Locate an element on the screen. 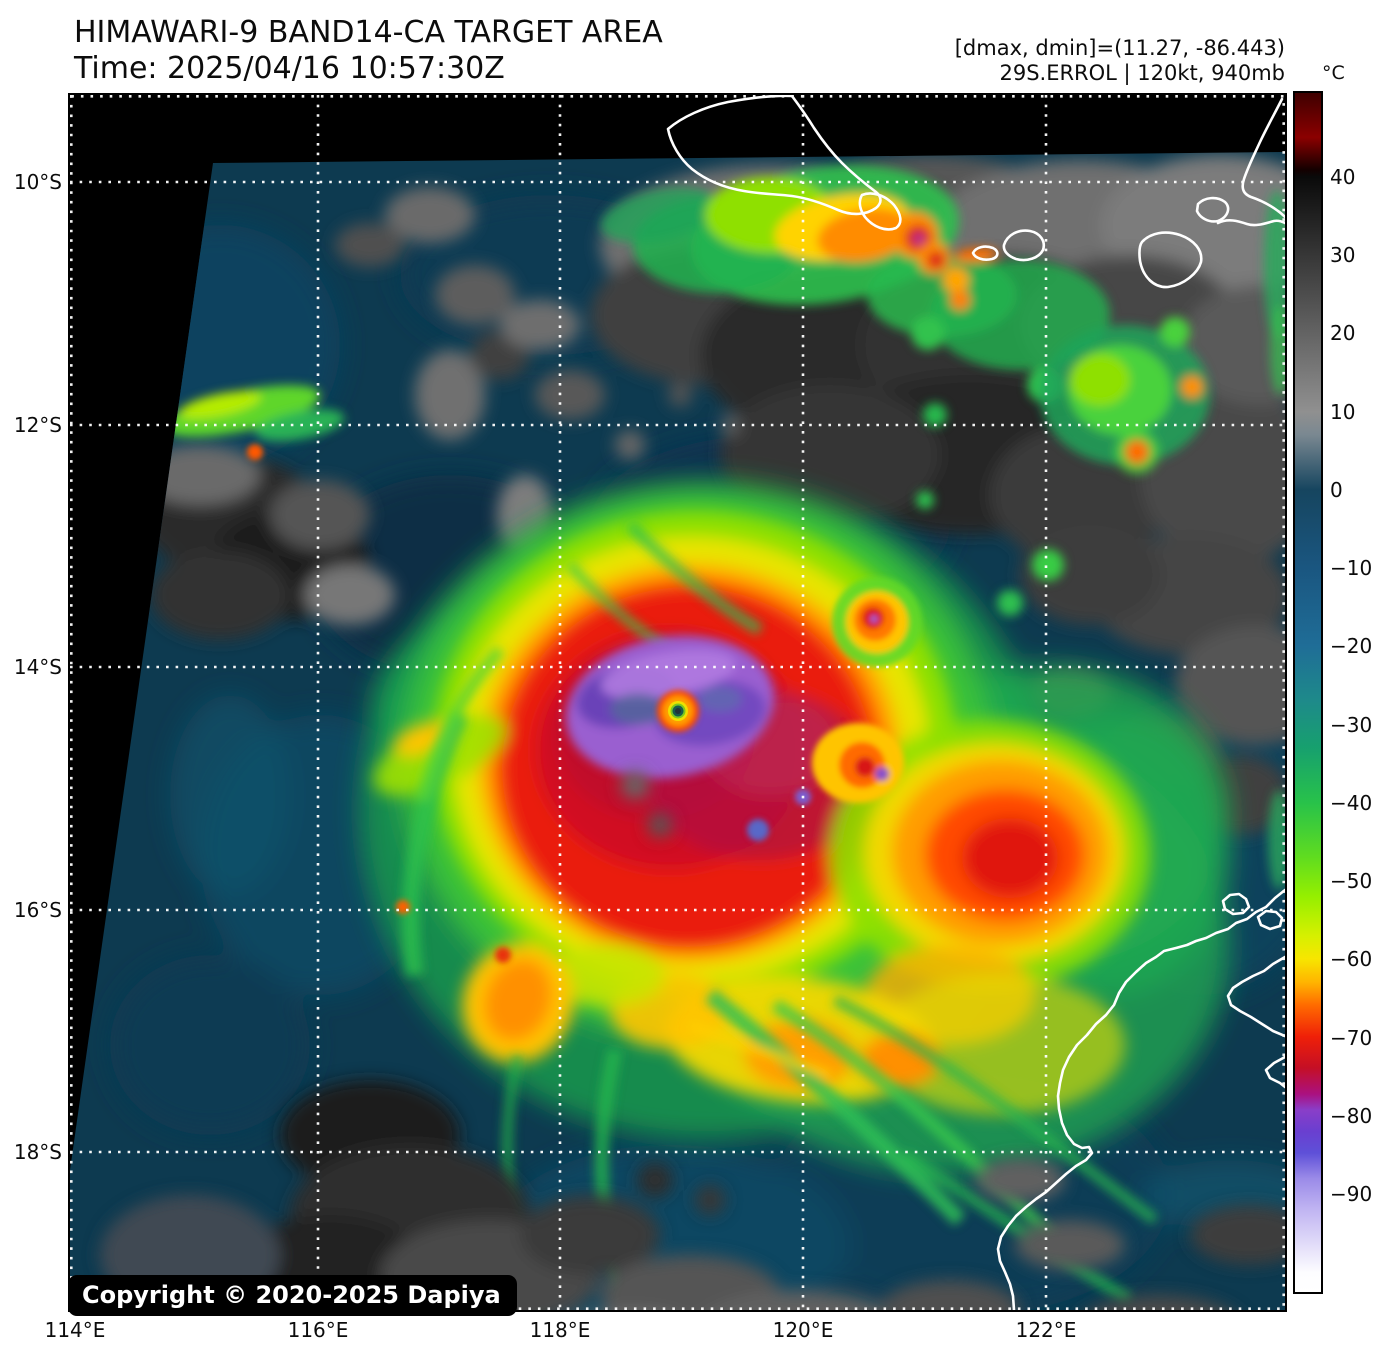 The image size is (1388, 1359). colorbar-tick-label: 0 is located at coordinates (1336, 490).